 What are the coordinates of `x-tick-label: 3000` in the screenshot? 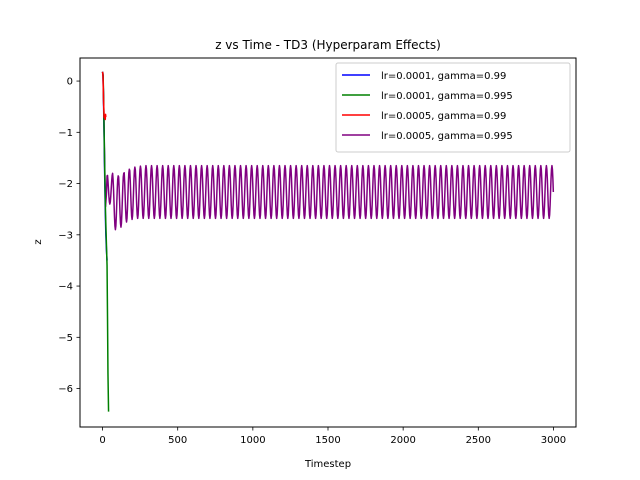 It's located at (553, 440).